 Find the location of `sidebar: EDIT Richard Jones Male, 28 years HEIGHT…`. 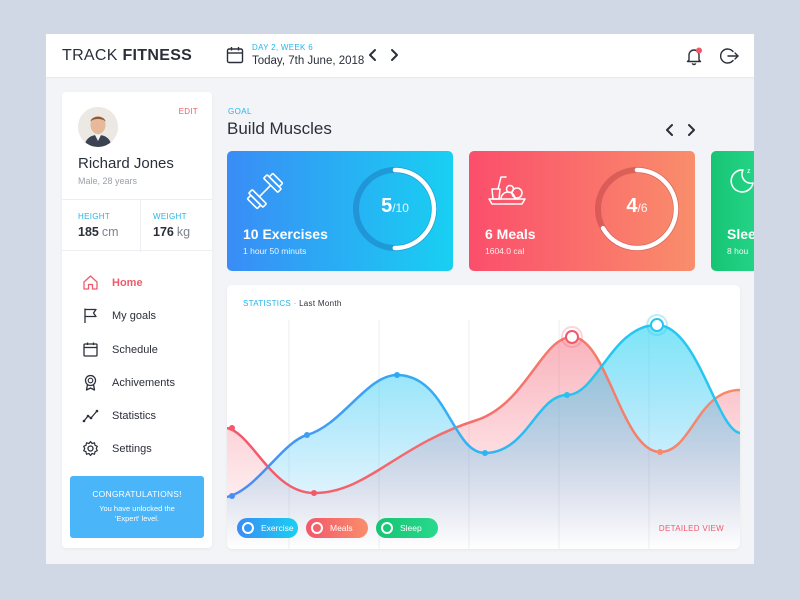

sidebar: EDIT Richard Jones Male, 28 years HEIGHT… is located at coordinates (137, 320).